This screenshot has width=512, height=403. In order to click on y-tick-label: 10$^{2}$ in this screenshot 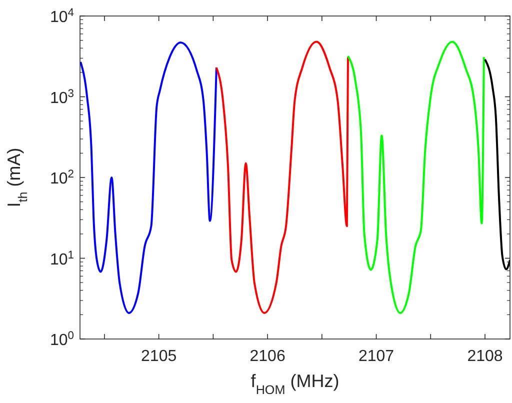, I will do `click(62, 178)`.